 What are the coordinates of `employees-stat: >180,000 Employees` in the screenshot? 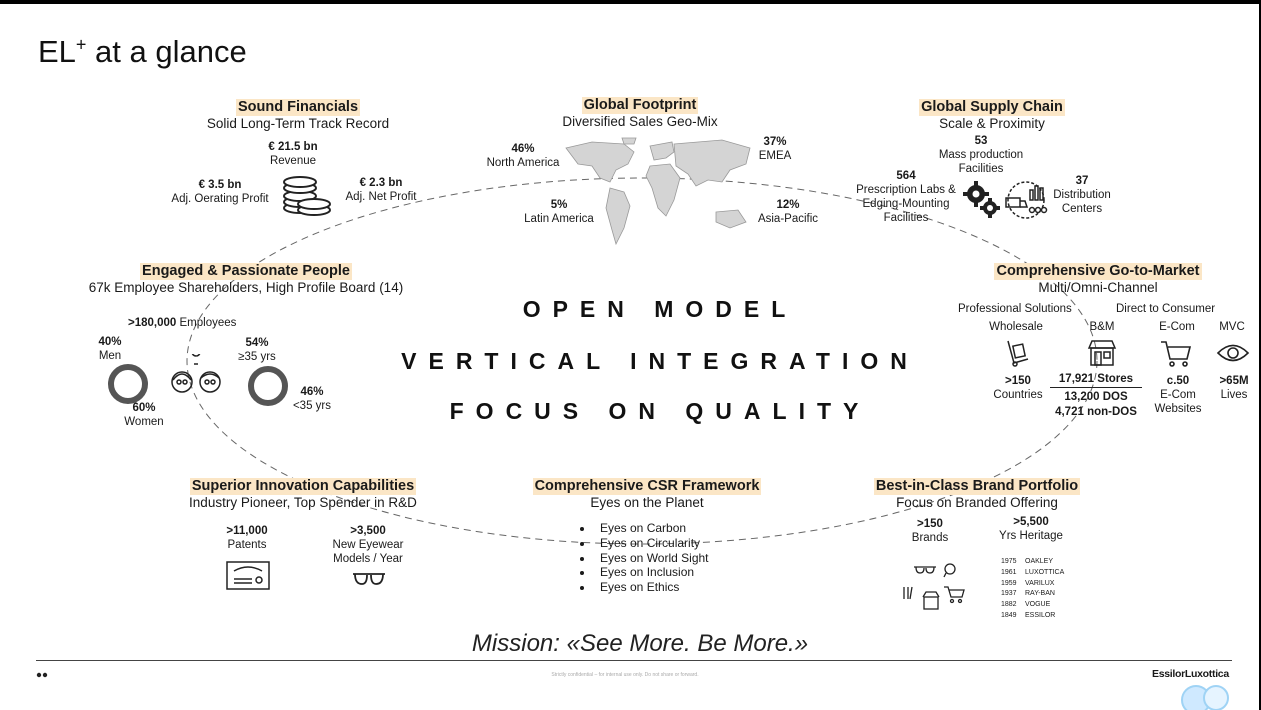 It's located at (182, 323).